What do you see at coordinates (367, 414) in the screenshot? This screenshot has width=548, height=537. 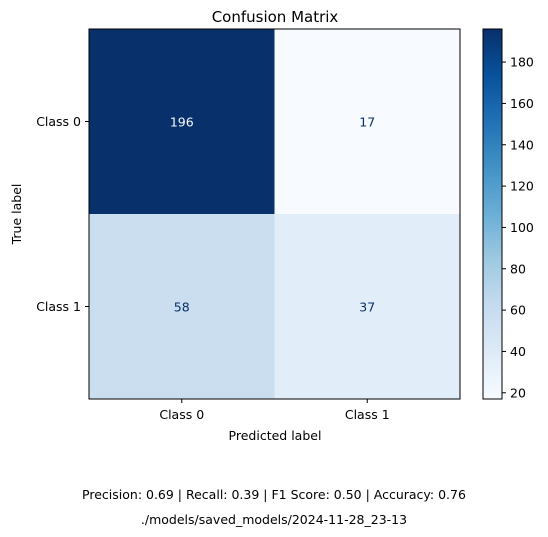 I see `x-tick-label: Class 1` at bounding box center [367, 414].